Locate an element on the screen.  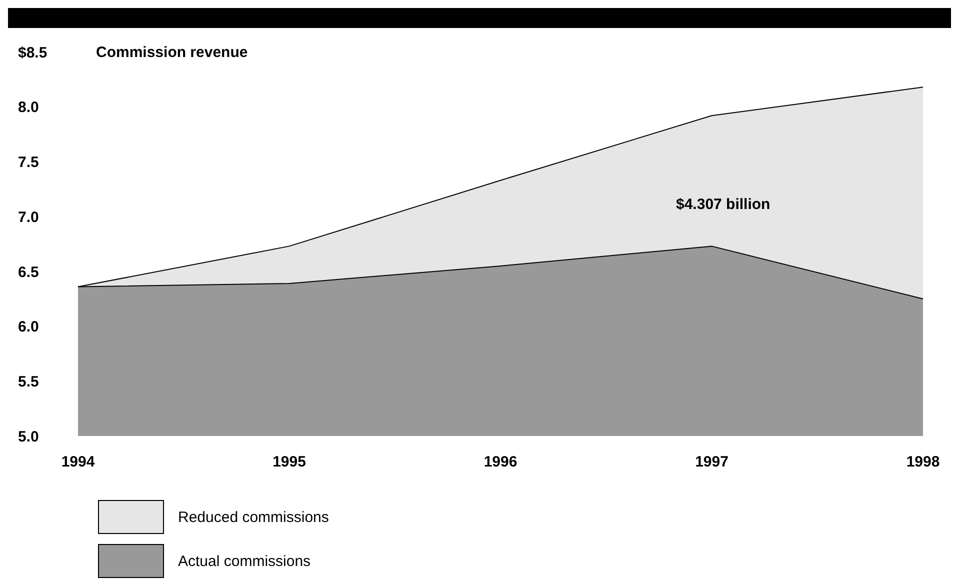
y-tick-label: 7.0 is located at coordinates (28, 217).